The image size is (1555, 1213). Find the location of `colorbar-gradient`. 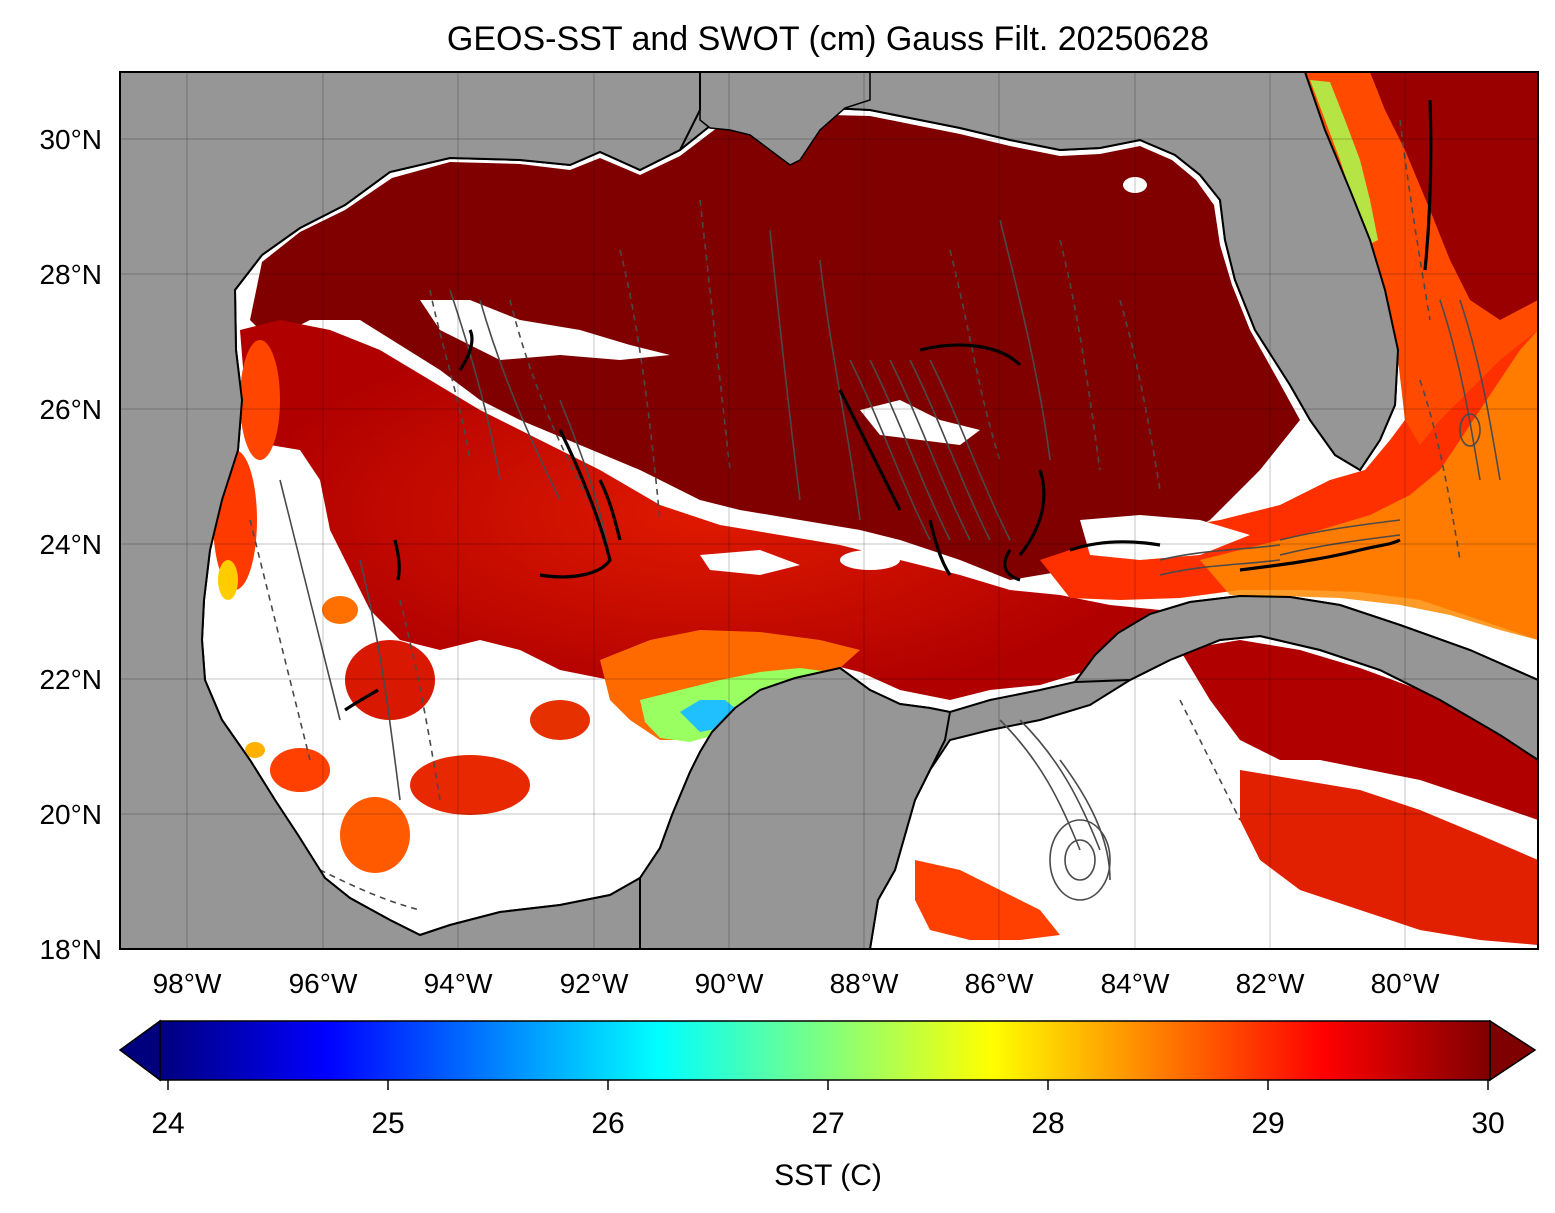

colorbar-gradient is located at coordinates (825, 1050).